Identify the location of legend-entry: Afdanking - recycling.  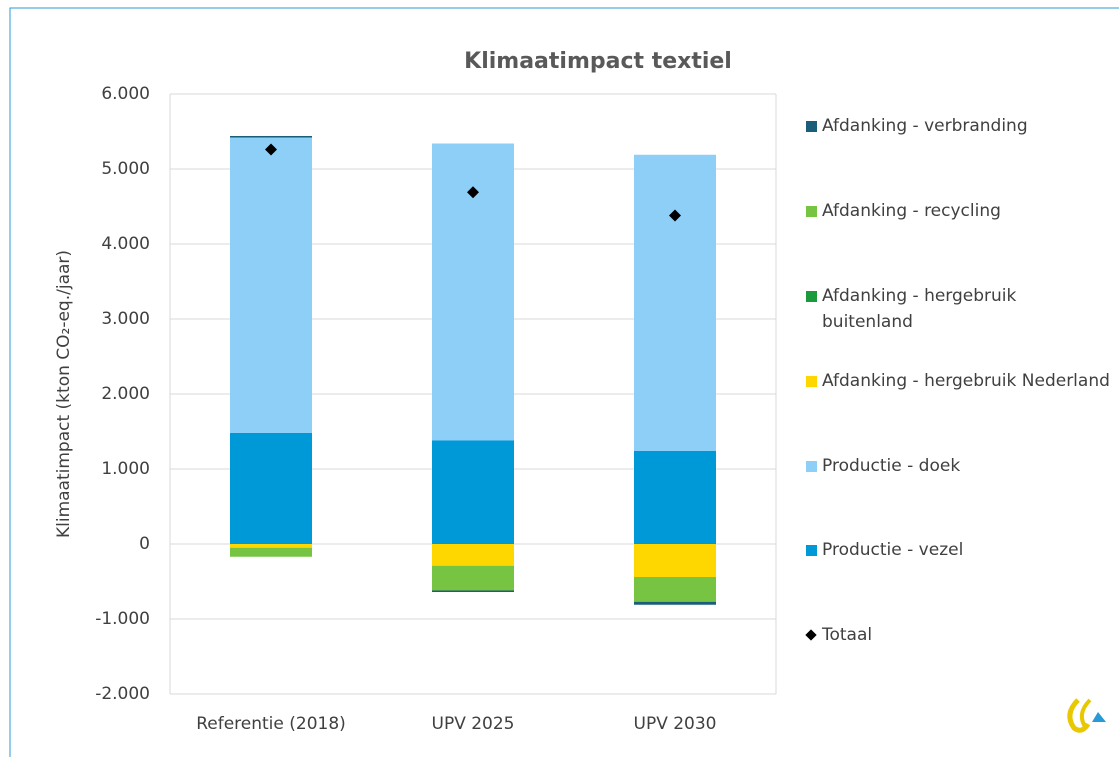
(959, 211).